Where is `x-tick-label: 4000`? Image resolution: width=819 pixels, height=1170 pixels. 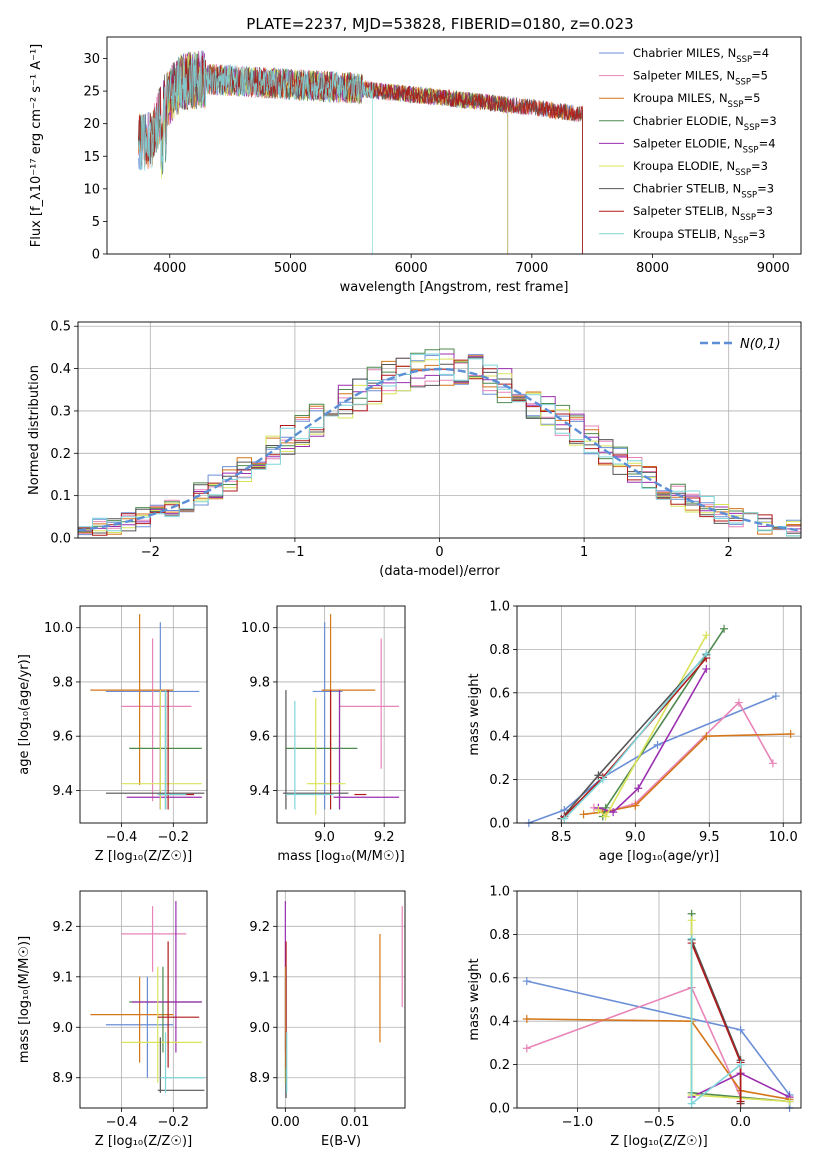
x-tick-label: 4000 is located at coordinates (169, 268).